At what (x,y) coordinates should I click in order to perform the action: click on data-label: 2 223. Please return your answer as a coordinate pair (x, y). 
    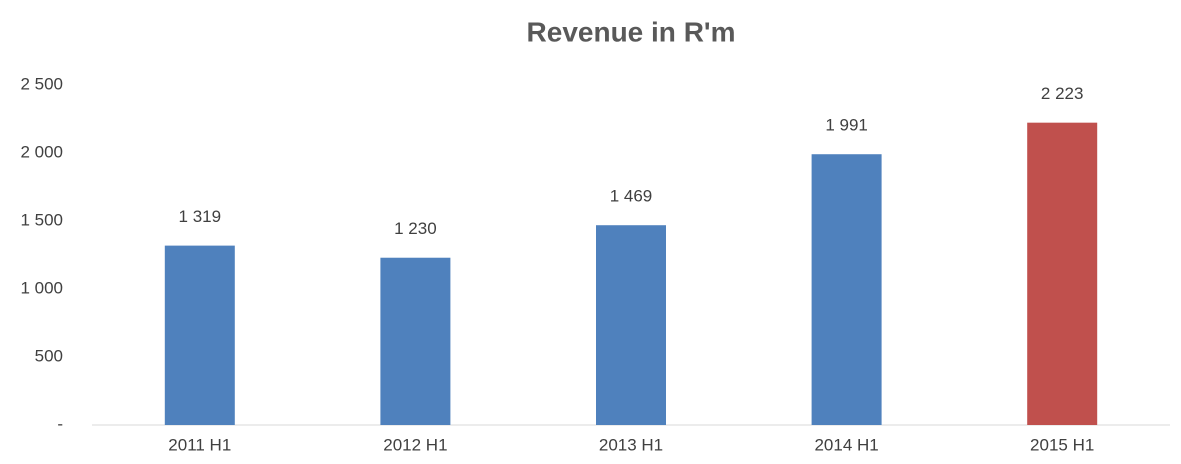
    Looking at the image, I should click on (1062, 93).